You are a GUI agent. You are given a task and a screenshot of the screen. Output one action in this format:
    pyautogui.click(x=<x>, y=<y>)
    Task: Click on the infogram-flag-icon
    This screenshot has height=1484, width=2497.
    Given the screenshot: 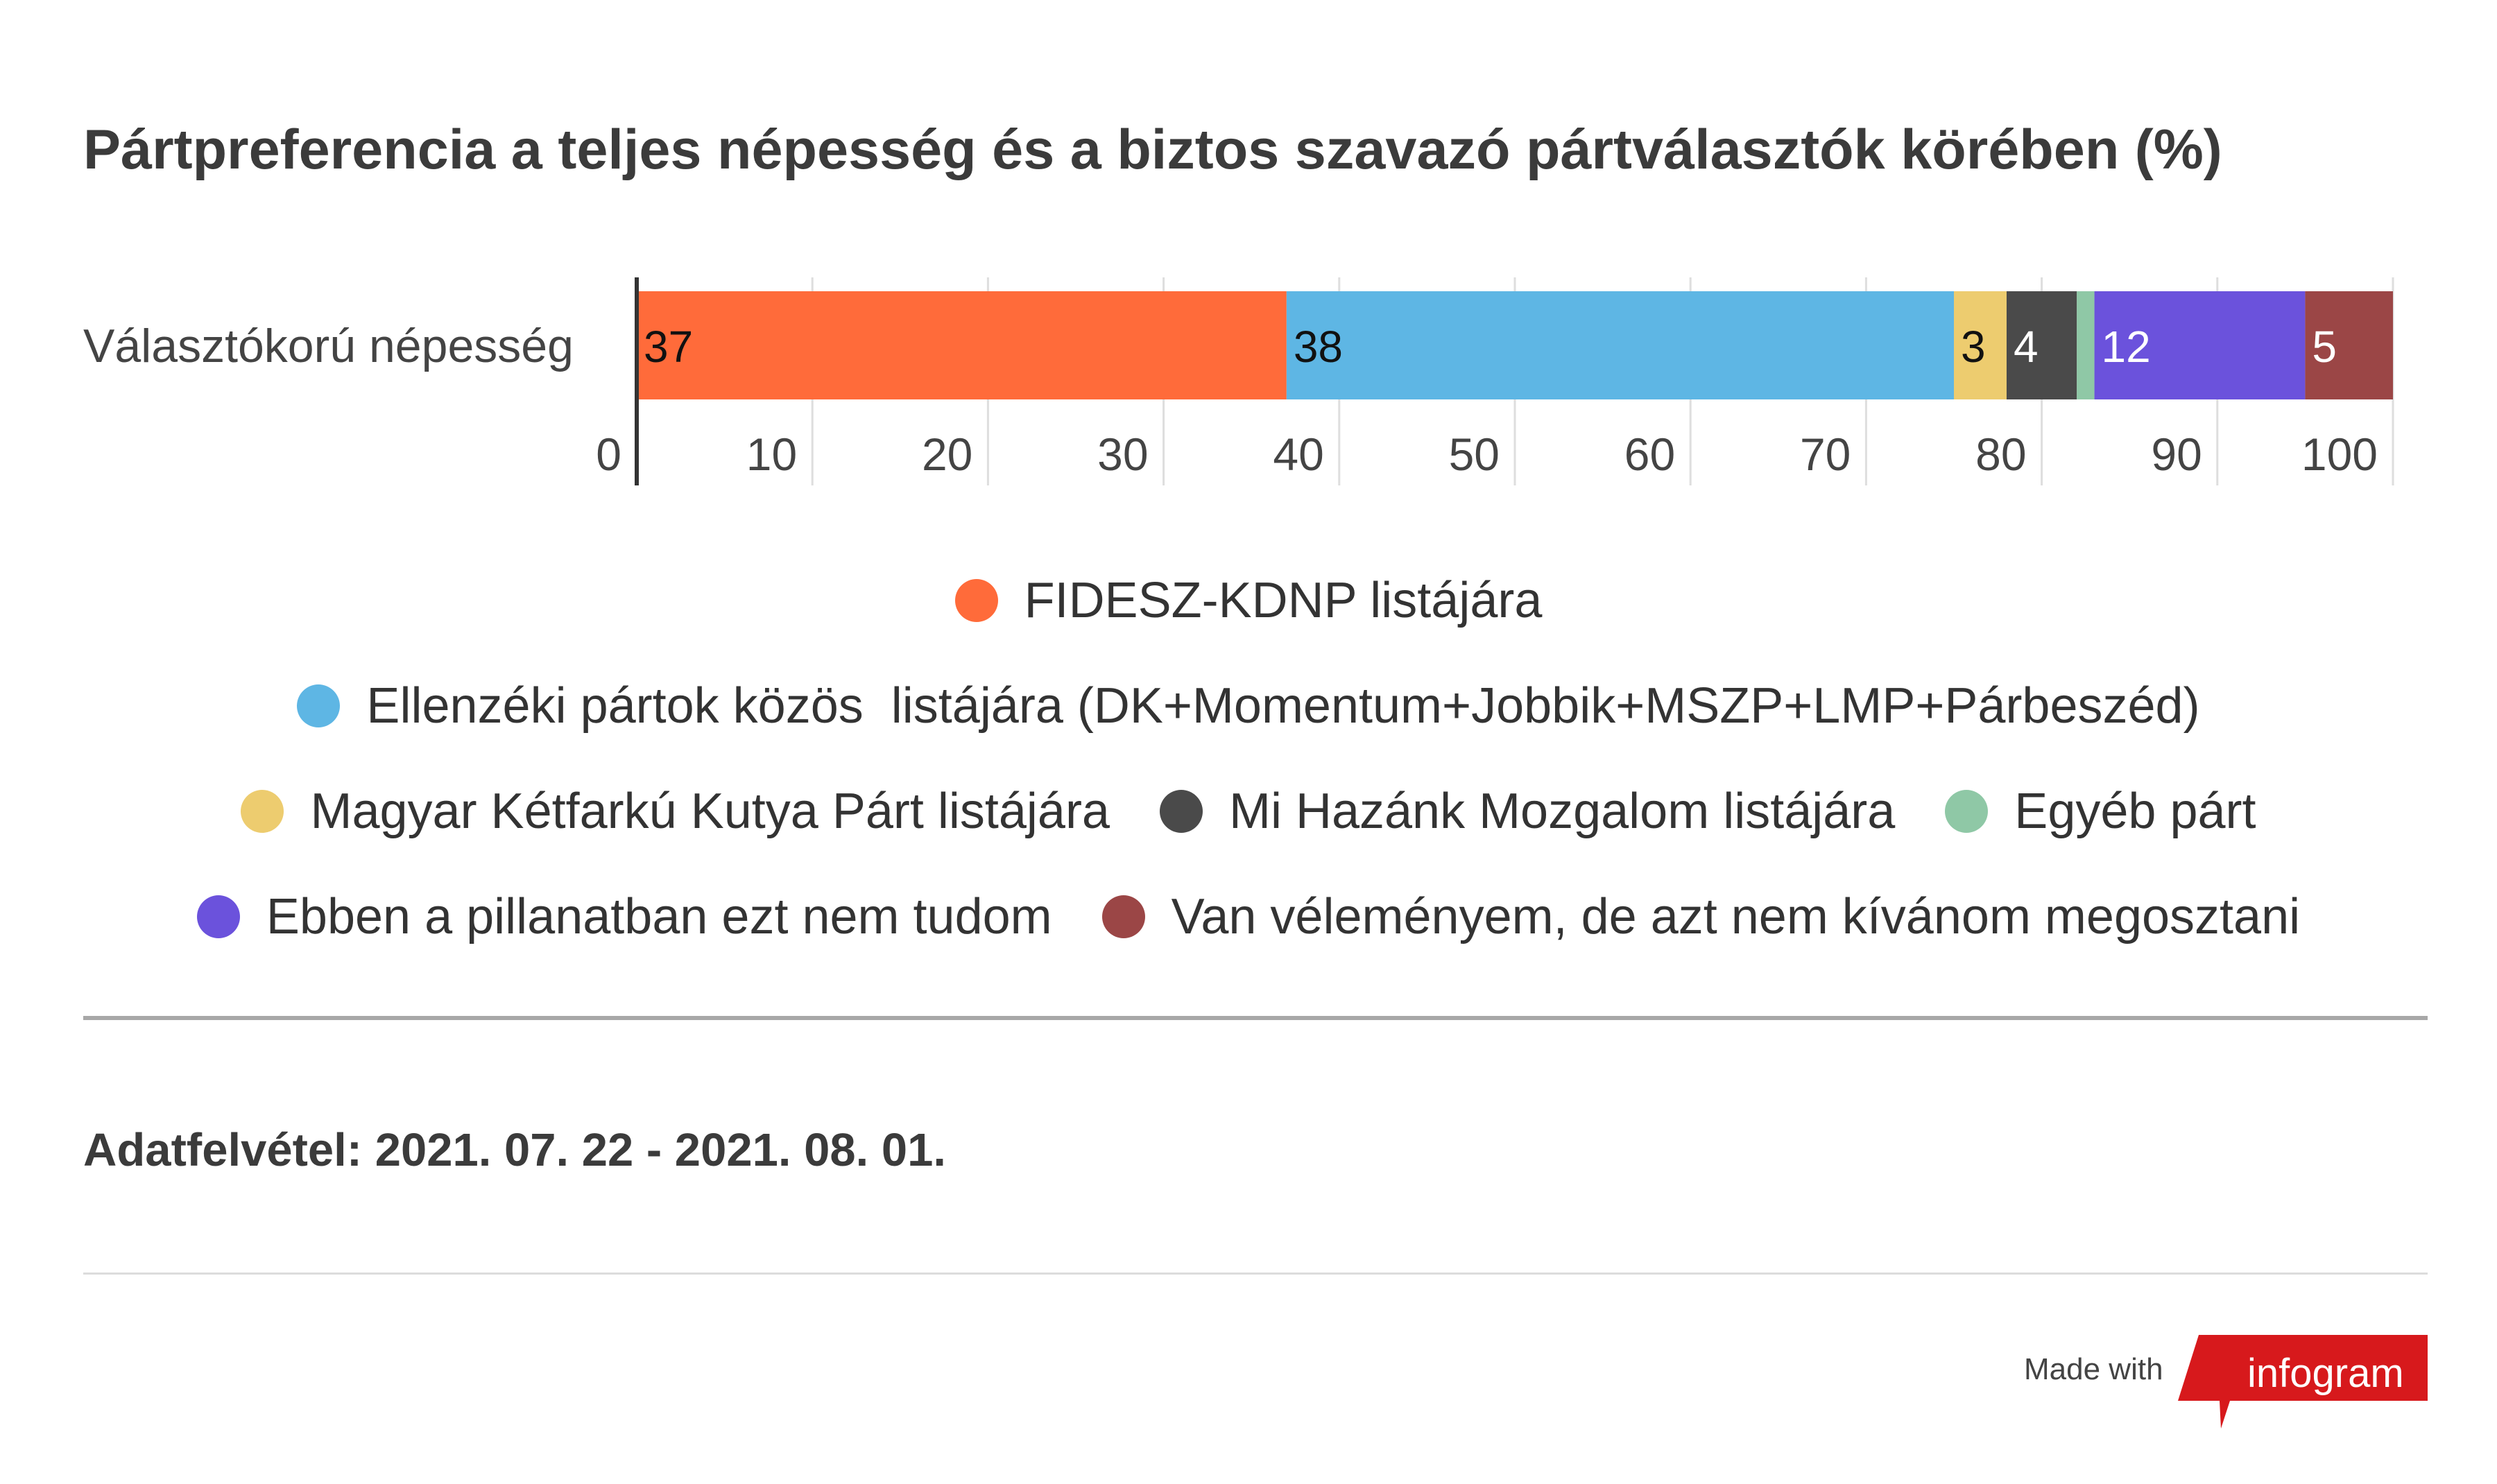 What is the action you would take?
    pyautogui.click(x=2303, y=1382)
    